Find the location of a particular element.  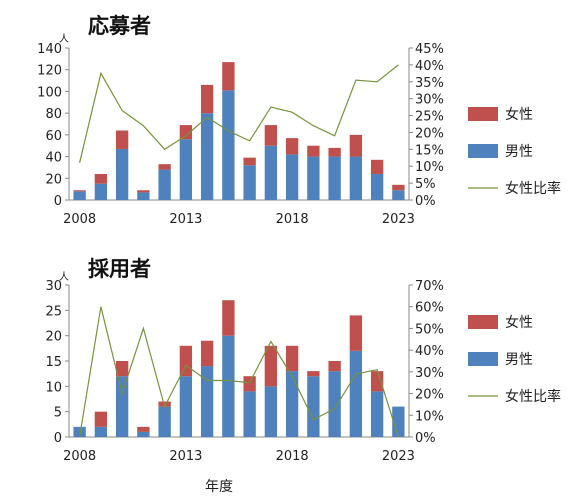

chart-title: 採用者 is located at coordinates (119, 269).